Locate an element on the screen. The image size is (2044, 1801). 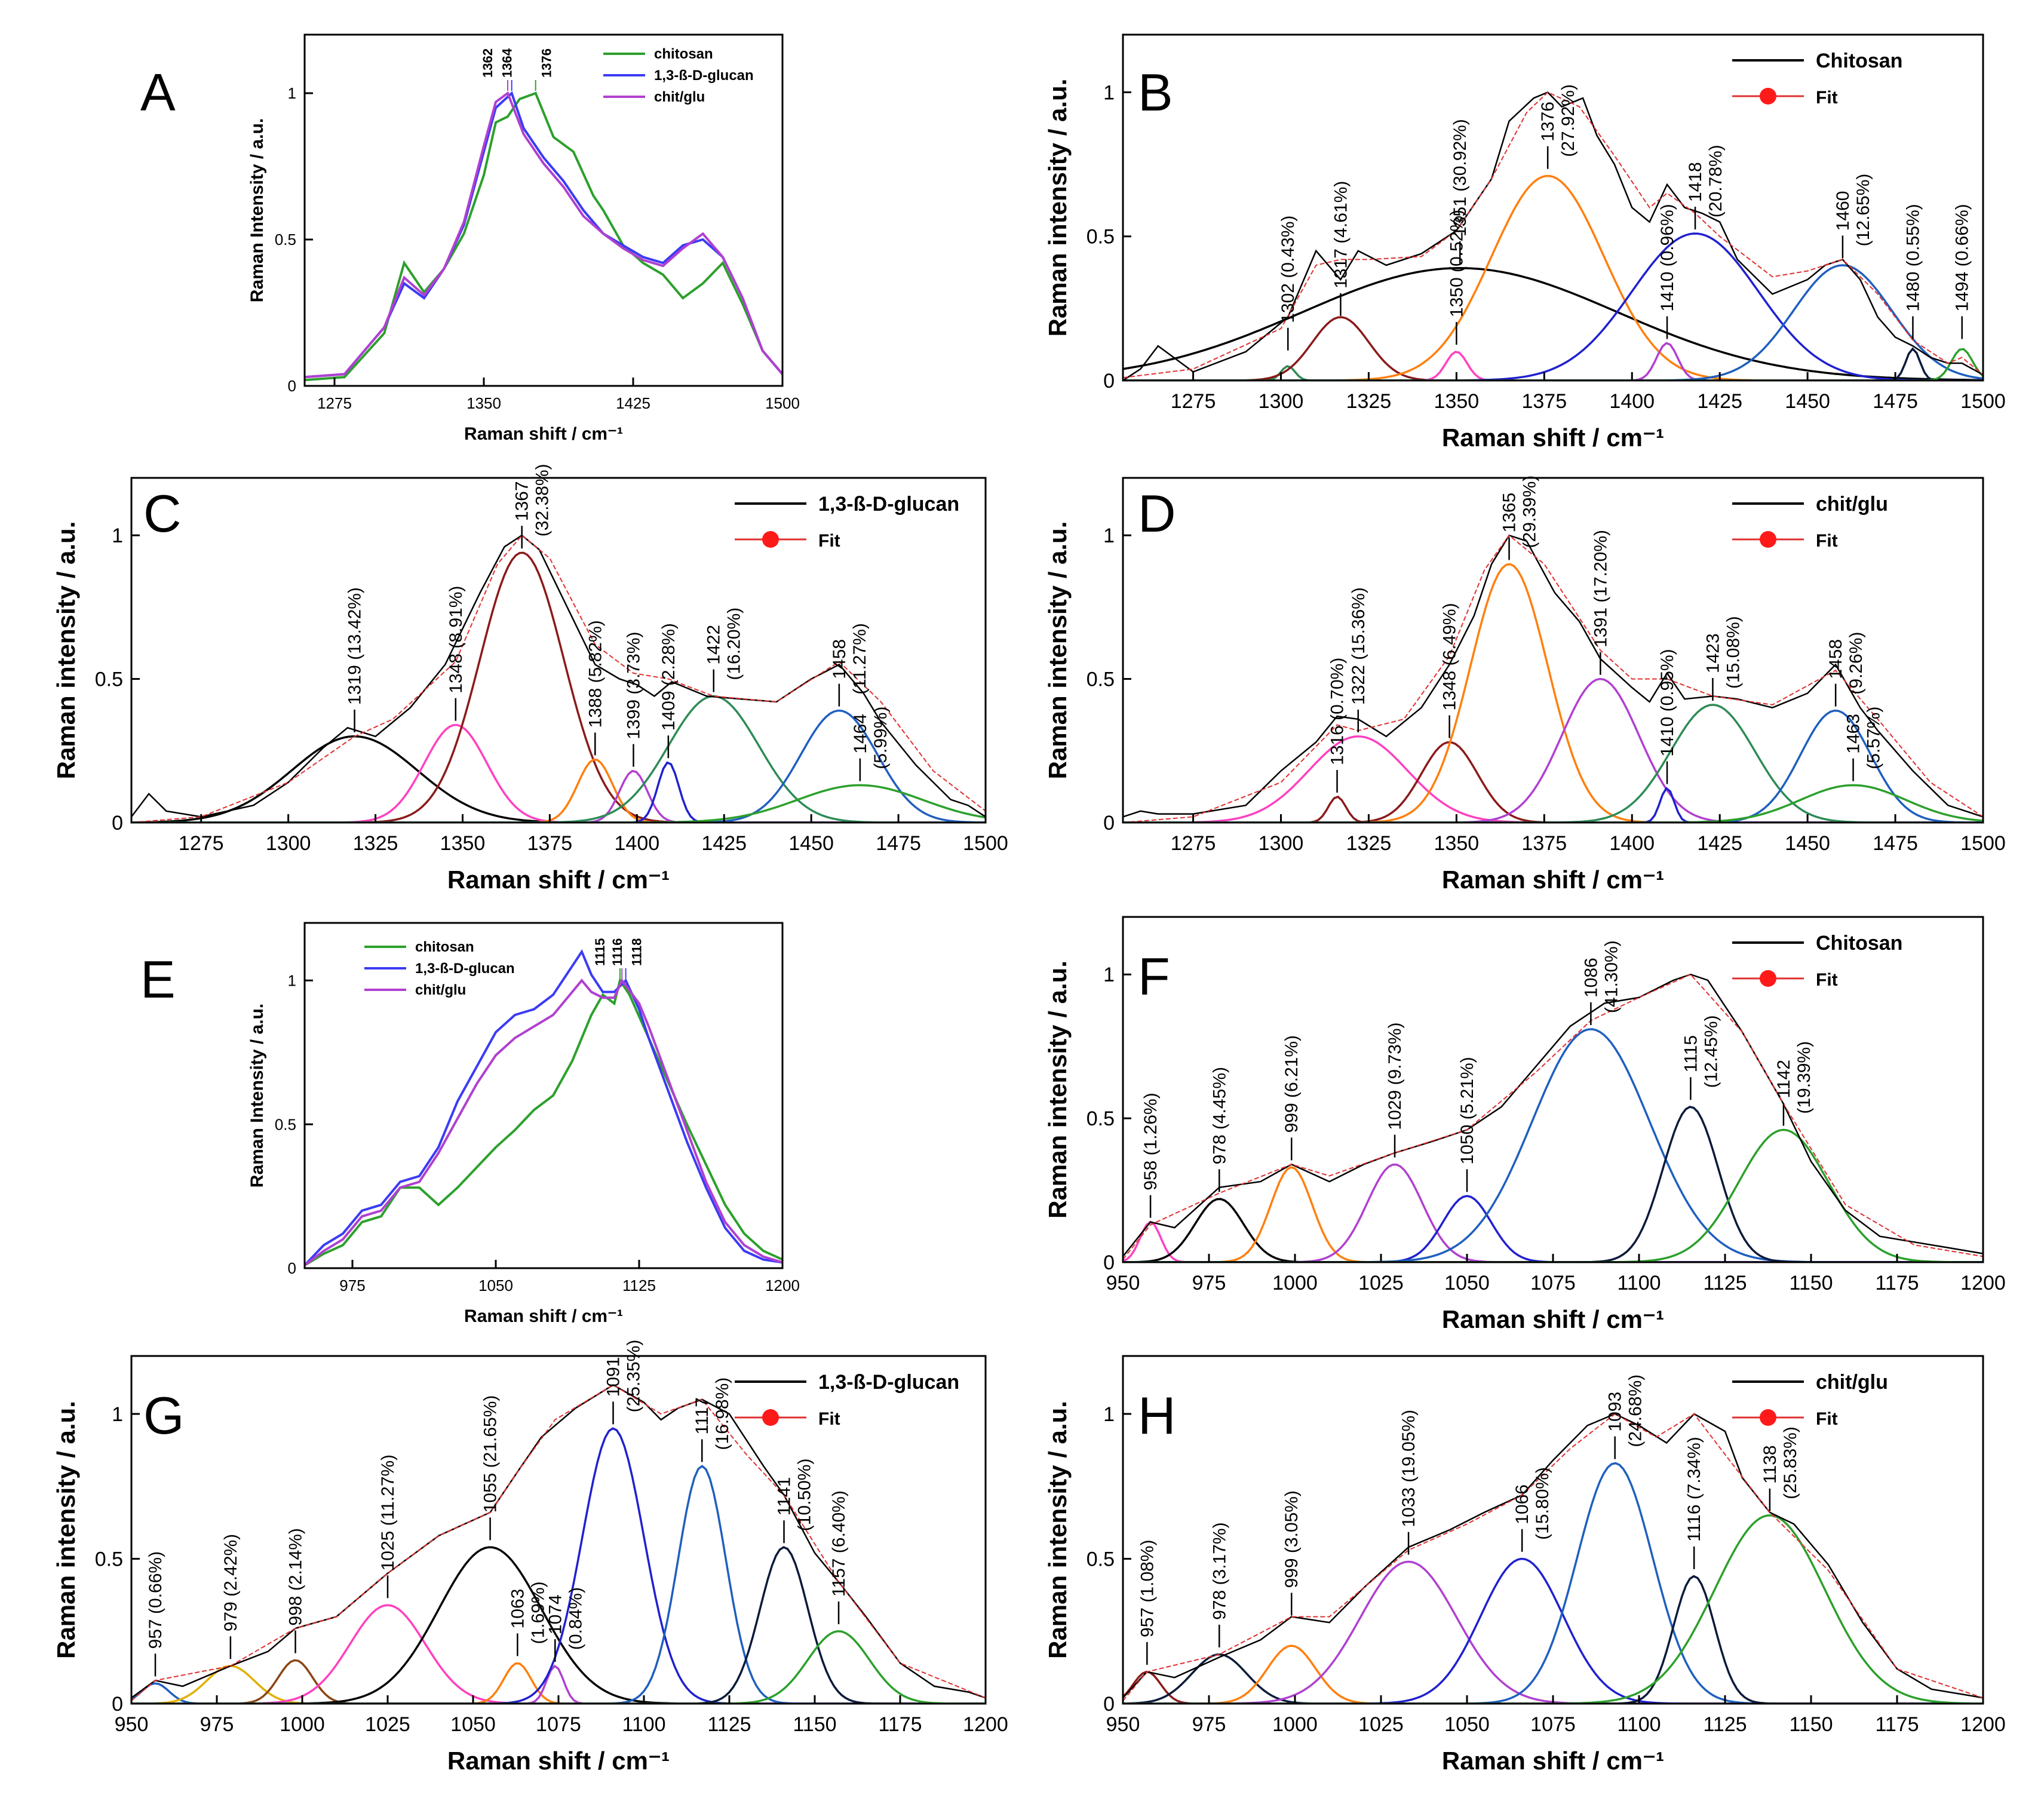
annotation-label-percent: (12.65%) is located at coordinates (1863, 211).